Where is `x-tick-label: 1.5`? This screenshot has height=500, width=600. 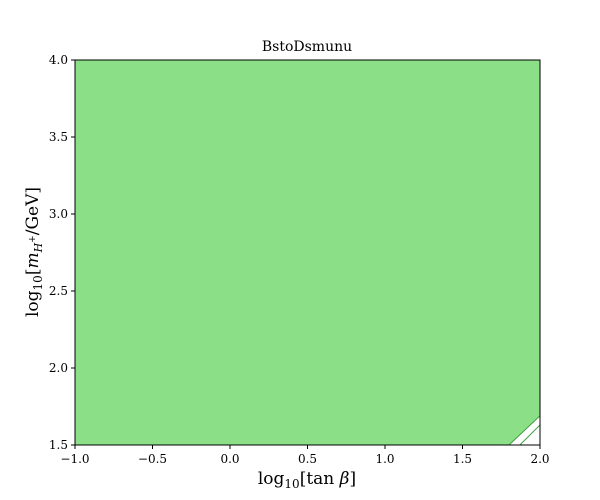
x-tick-label: 1.5 is located at coordinates (462, 459).